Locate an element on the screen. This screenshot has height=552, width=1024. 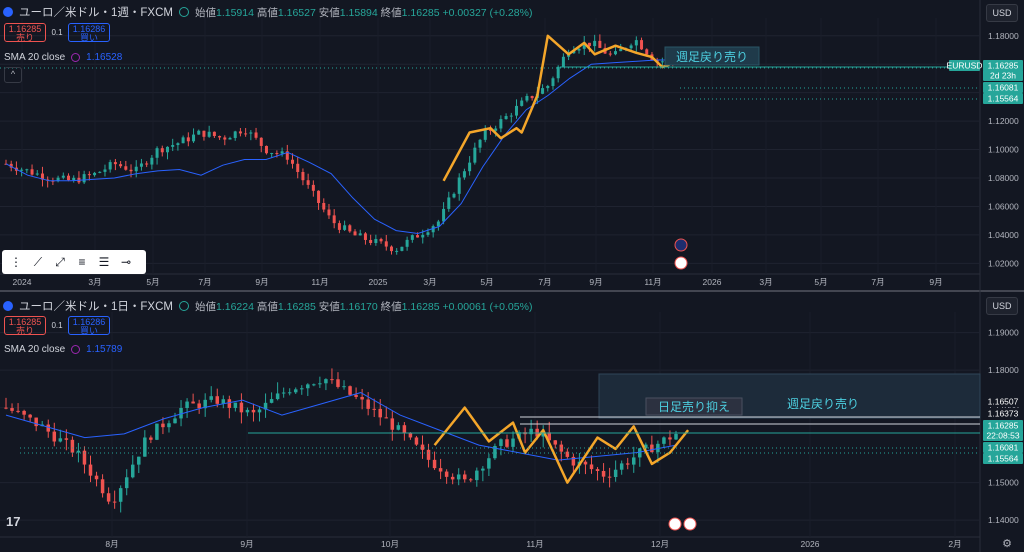
bottom-sell-button: 1.16285 売り is located at coordinates (25, 326).